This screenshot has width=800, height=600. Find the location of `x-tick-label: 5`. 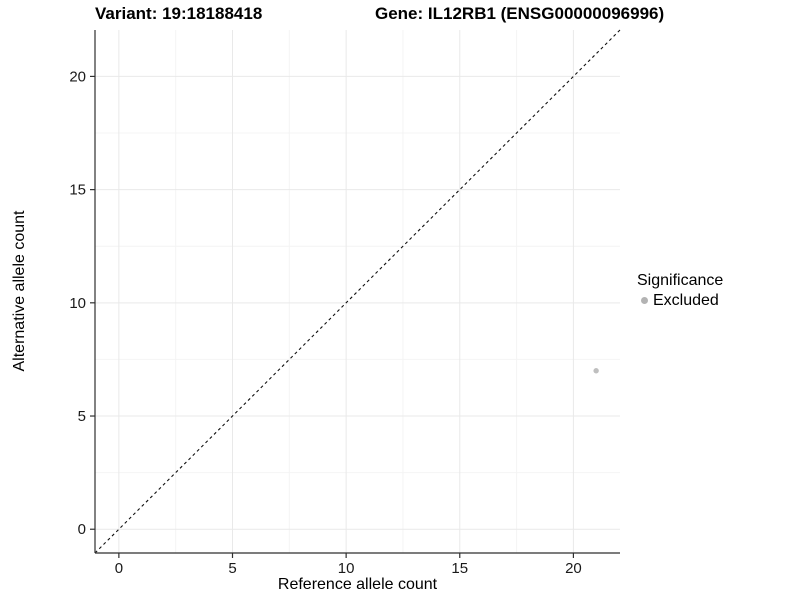

x-tick-label: 5 is located at coordinates (232, 568).